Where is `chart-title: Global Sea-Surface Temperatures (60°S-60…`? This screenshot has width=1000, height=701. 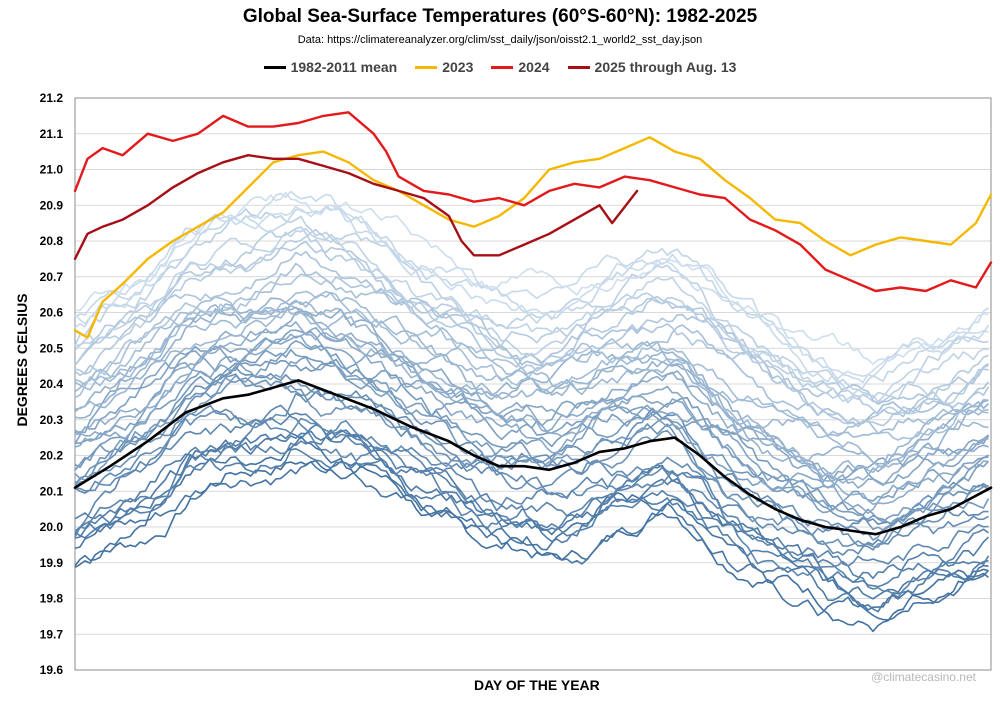 chart-title: Global Sea-Surface Temperatures (60°S-60… is located at coordinates (500, 16).